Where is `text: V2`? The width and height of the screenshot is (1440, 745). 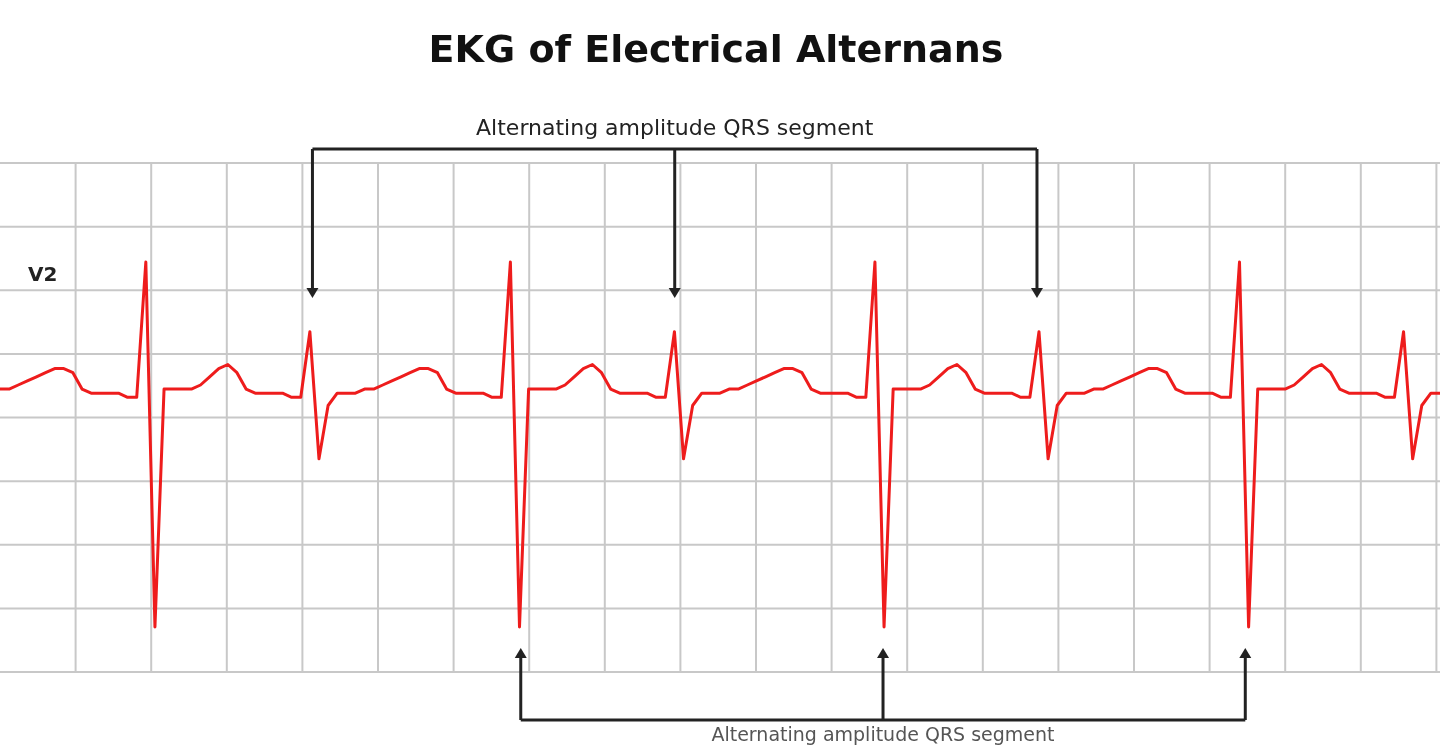 text: V2 is located at coordinates (43, 274).